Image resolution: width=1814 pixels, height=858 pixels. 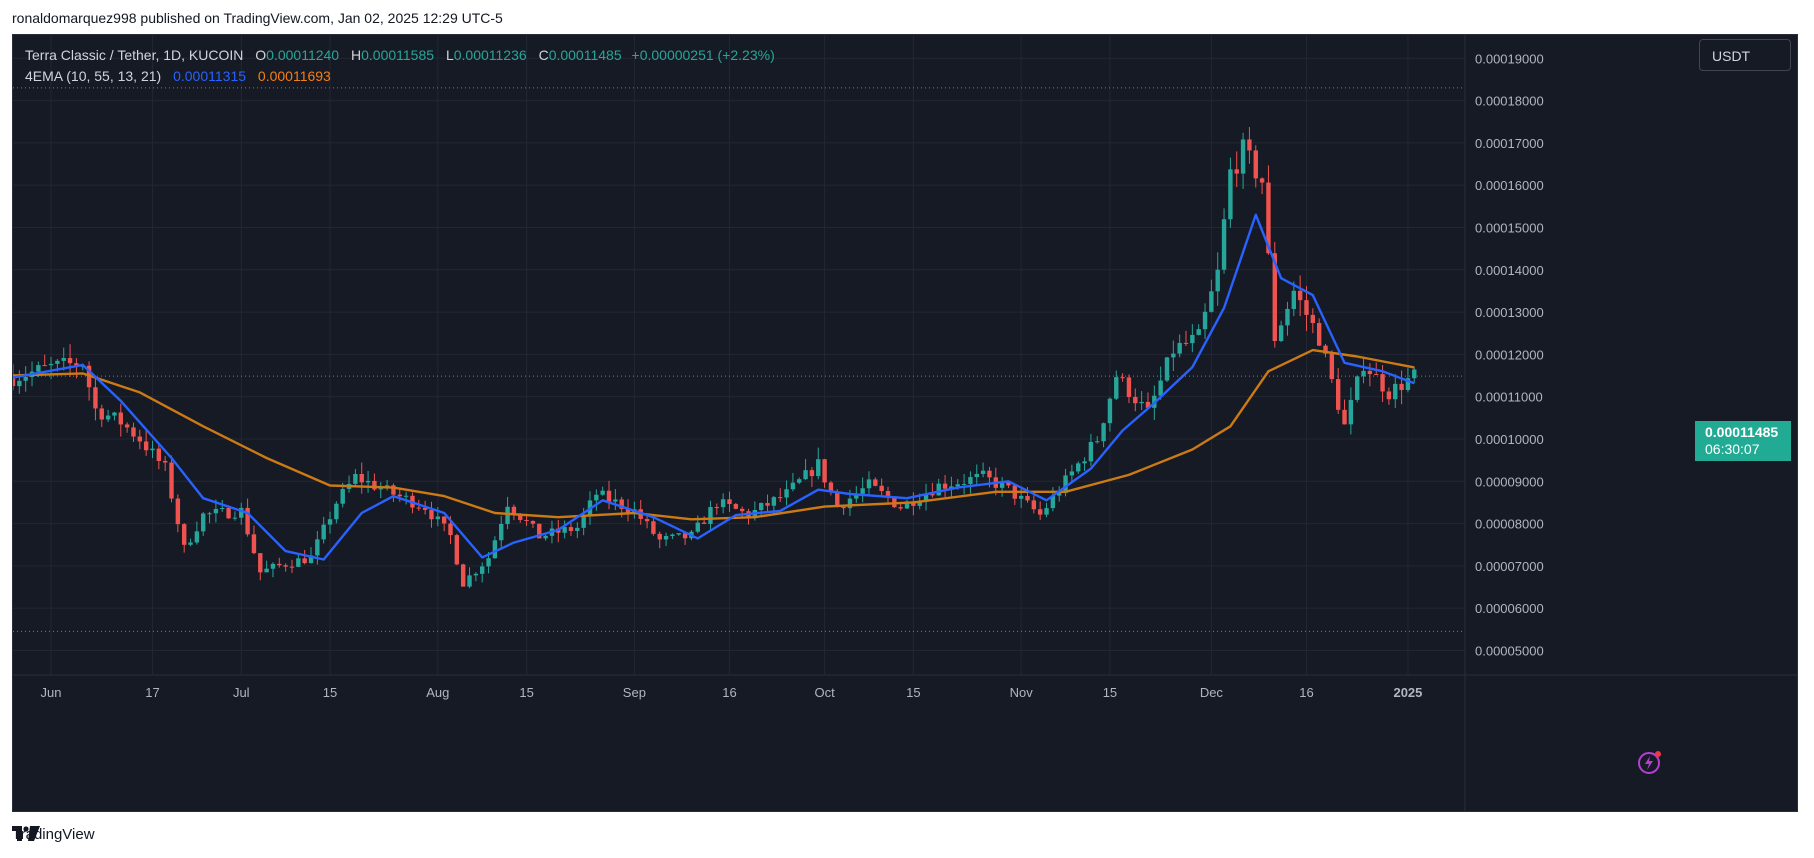 What do you see at coordinates (1509, 101) in the screenshot?
I see `price-tick-label: 0.00018000` at bounding box center [1509, 101].